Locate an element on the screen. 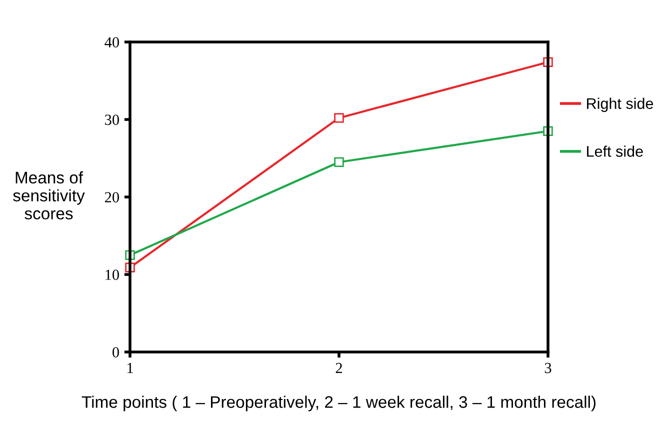  legend-label: Left side is located at coordinates (615, 151).